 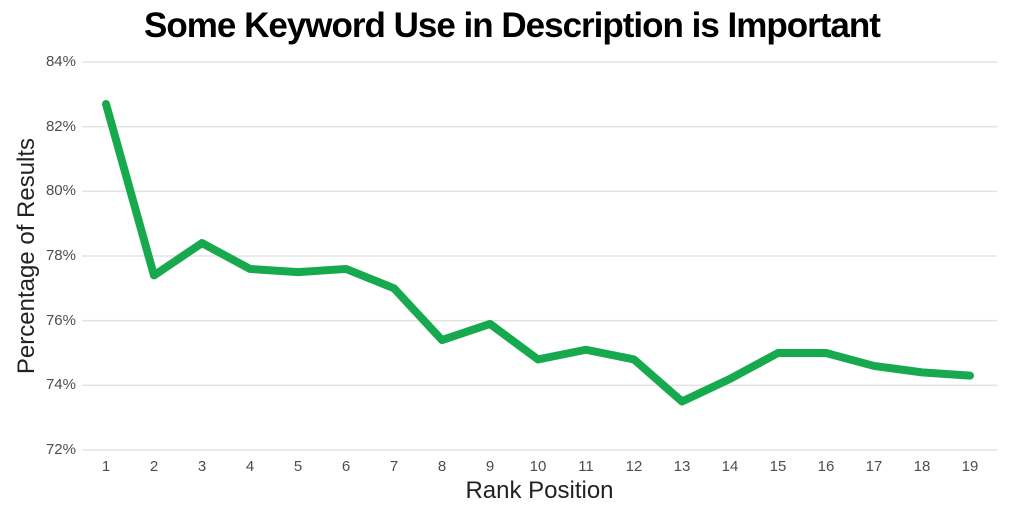 I want to click on x-tick-label: 3, so click(x=202, y=466).